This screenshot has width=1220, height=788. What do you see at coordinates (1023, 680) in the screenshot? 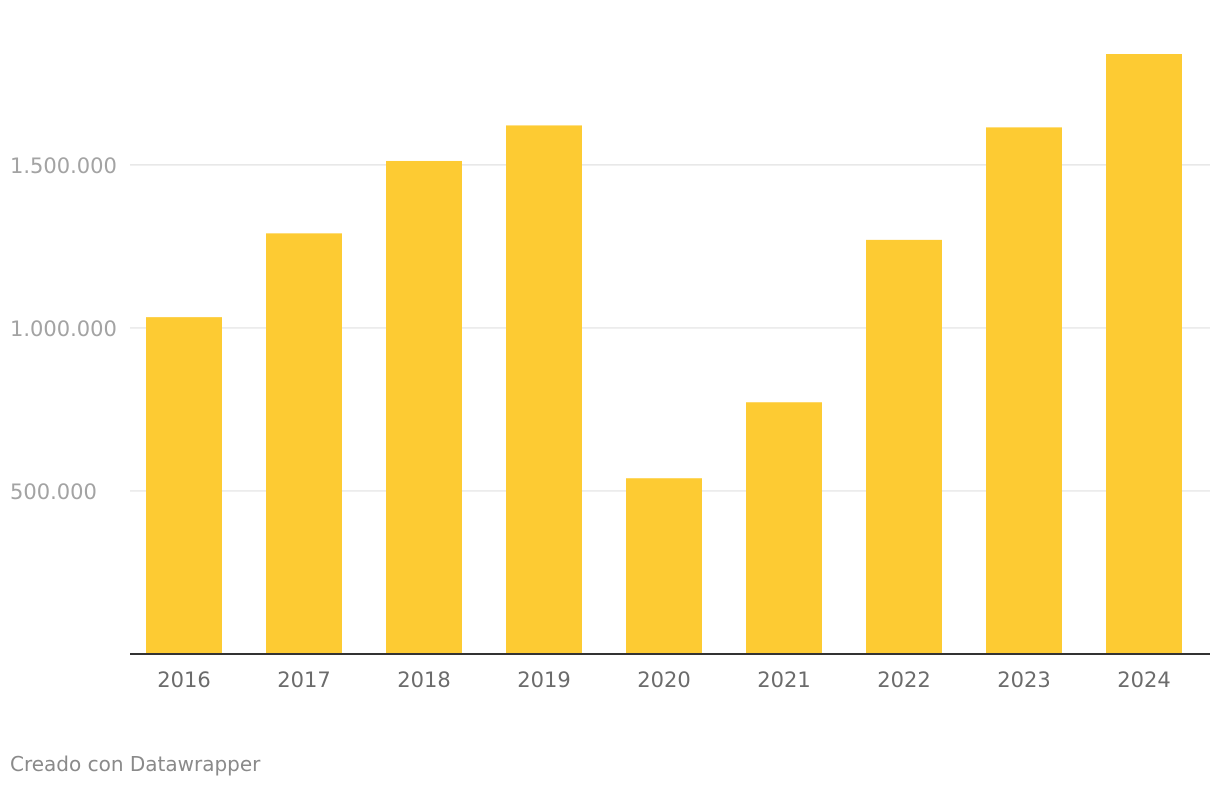
I see `x-tick-label-2023: 2023` at bounding box center [1023, 680].